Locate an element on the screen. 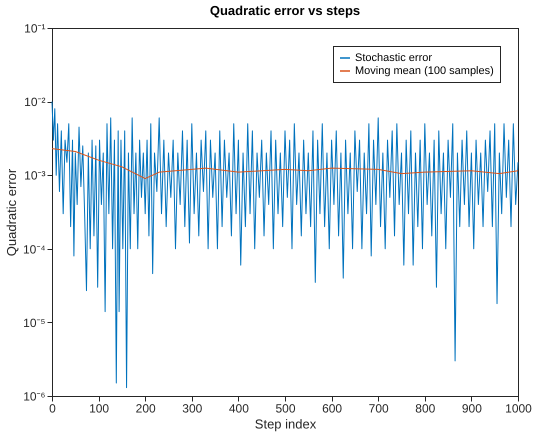 Image resolution: width=546 pixels, height=441 pixels. x-tick-label: 100 is located at coordinates (99, 409).